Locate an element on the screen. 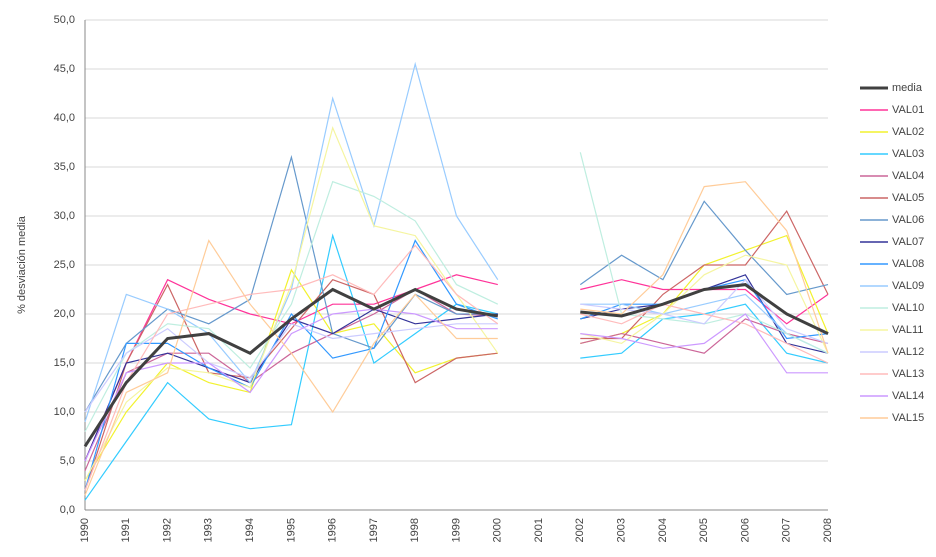 The width and height of the screenshot is (936, 557). x-tick-label: 1990 is located at coordinates (85, 530).